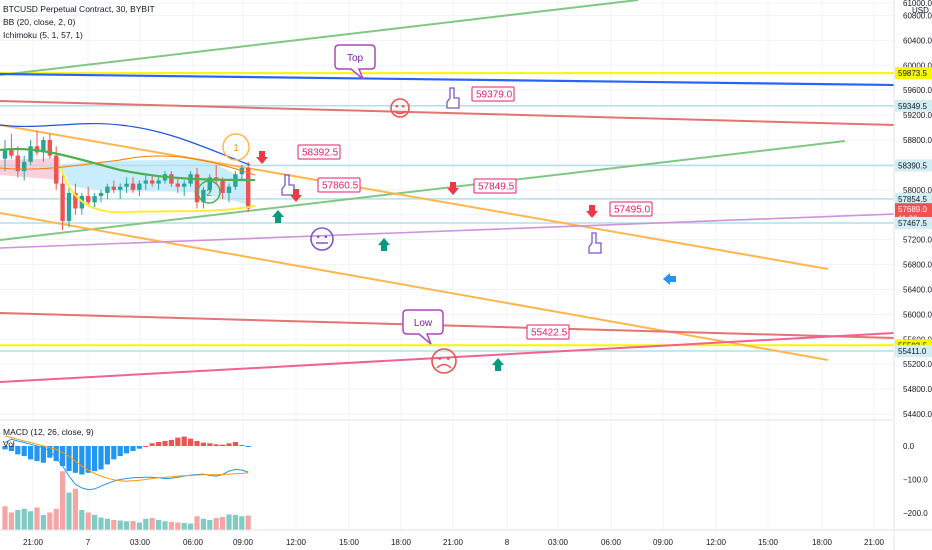  Describe the element at coordinates (423, 323) in the screenshot. I see `speech-bubble-label: Low` at that location.